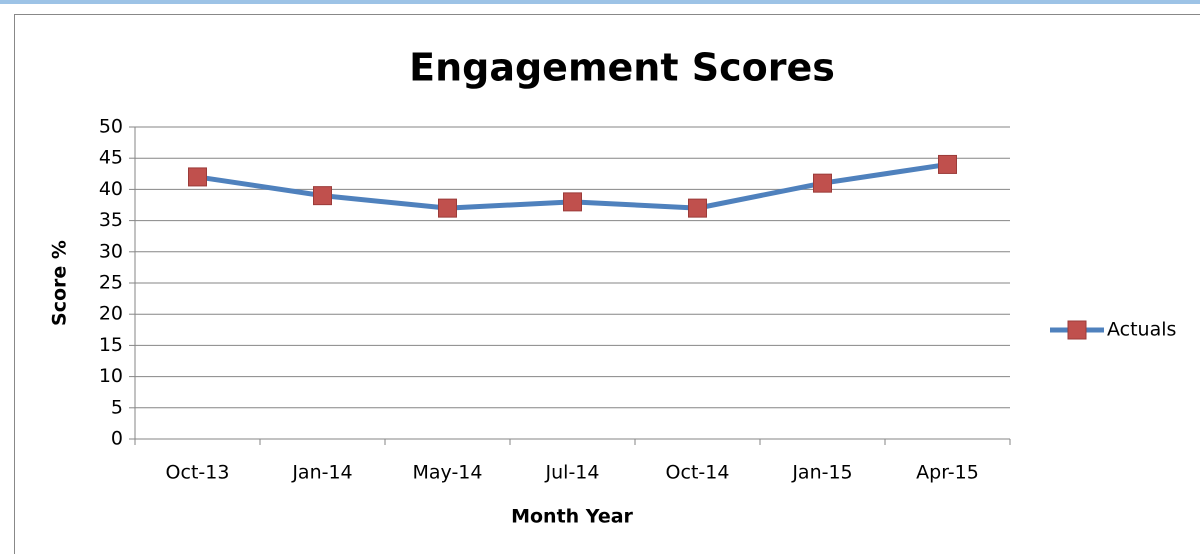 This screenshot has width=1200, height=554. I want to click on x-tick-label: Apr-15, so click(947, 473).